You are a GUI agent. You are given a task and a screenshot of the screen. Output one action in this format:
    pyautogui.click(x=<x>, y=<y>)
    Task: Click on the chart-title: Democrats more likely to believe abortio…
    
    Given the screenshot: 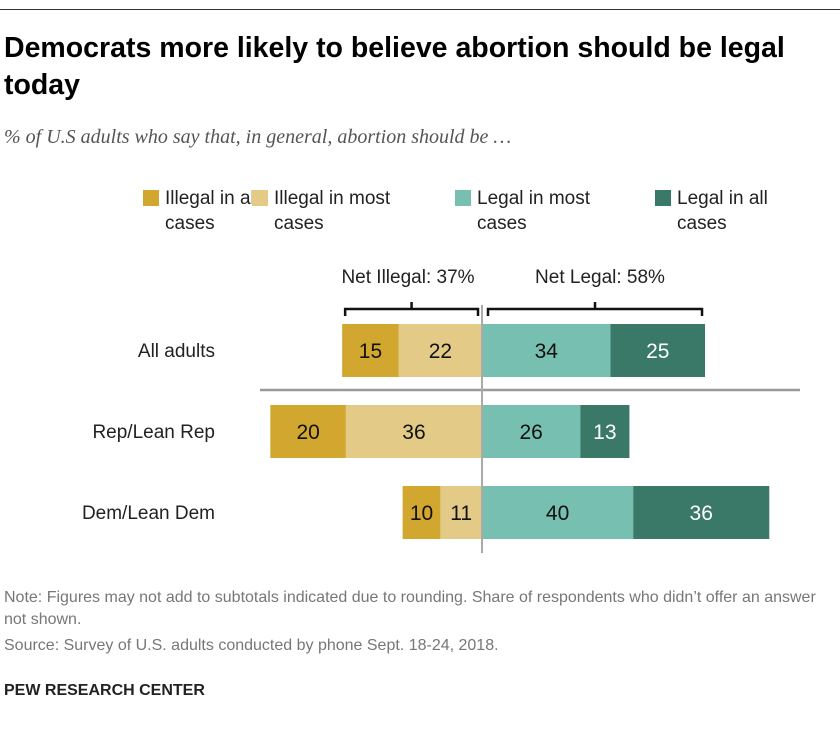 What is the action you would take?
    pyautogui.click(x=394, y=66)
    